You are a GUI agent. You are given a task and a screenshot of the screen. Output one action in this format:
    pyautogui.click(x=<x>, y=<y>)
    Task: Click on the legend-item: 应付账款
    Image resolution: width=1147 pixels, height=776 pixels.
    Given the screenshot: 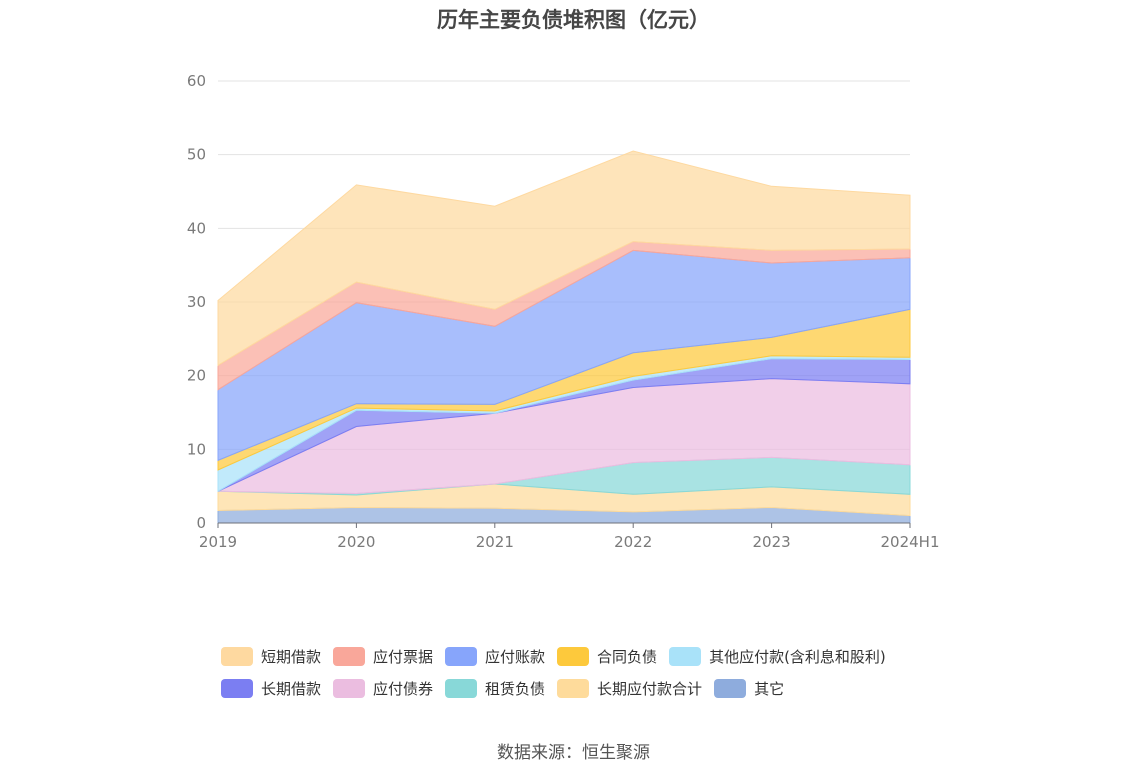 What is the action you would take?
    pyautogui.click(x=495, y=656)
    